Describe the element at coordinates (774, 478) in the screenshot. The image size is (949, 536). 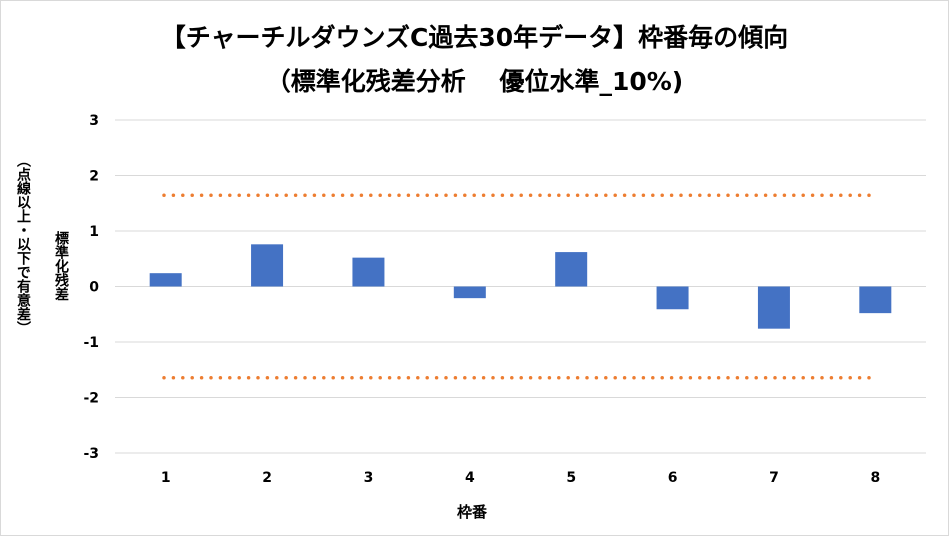
I see `x-tick-label: 7` at that location.